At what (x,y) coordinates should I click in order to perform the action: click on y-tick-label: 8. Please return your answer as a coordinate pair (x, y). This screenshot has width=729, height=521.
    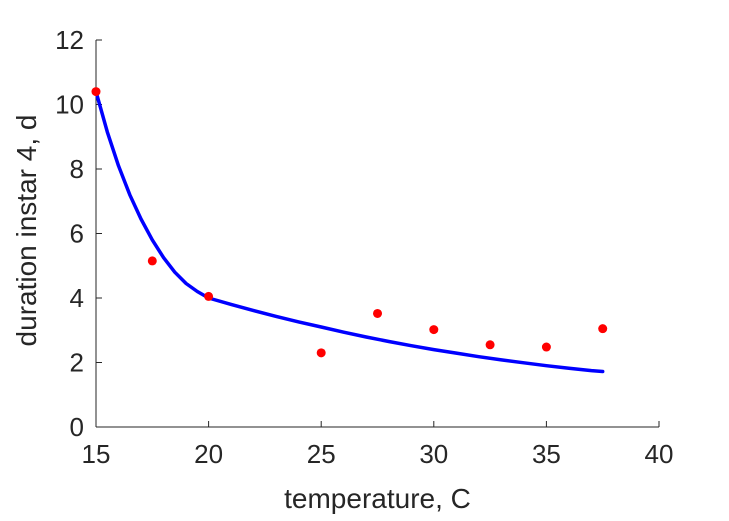
    Looking at the image, I should click on (77, 169).